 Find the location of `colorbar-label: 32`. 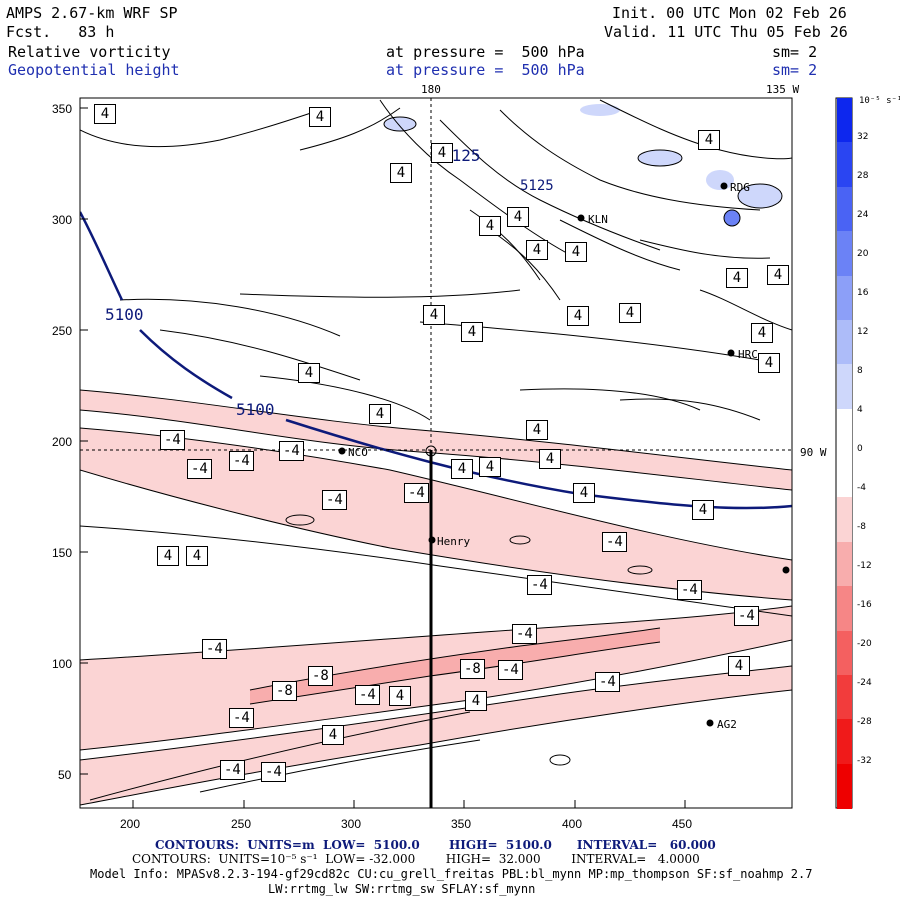

colorbar-label: 32 is located at coordinates (863, 137).